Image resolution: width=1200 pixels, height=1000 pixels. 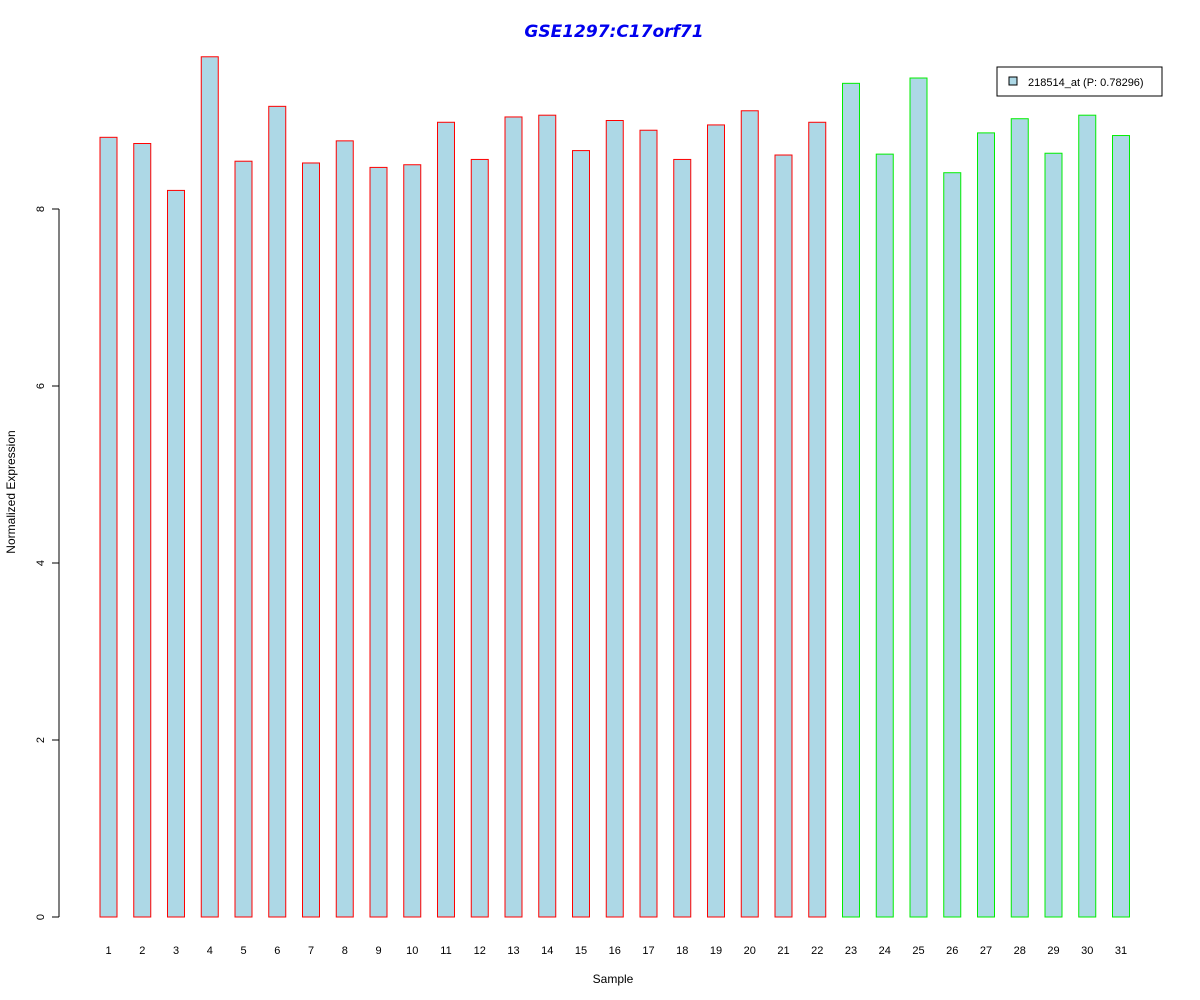 I want to click on x-tick-label: 19, so click(x=716, y=951).